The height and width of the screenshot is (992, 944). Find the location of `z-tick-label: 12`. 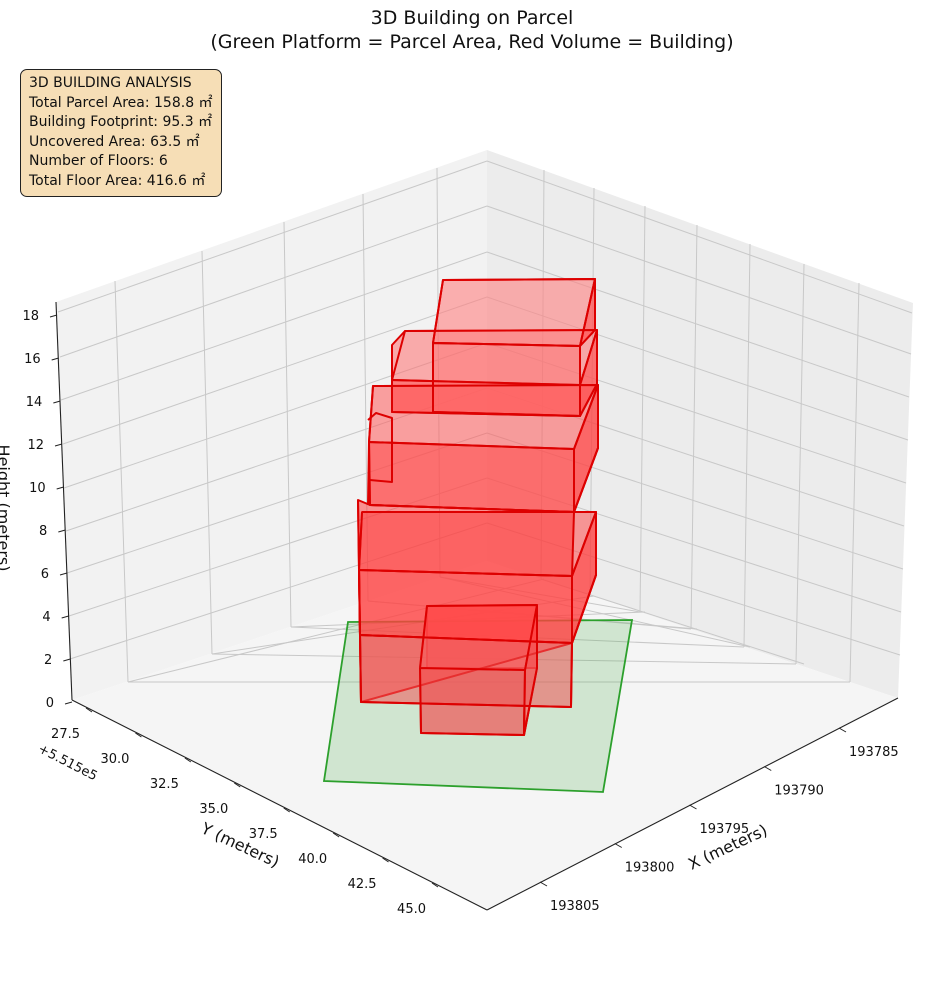

z-tick-label: 12 is located at coordinates (35, 445).